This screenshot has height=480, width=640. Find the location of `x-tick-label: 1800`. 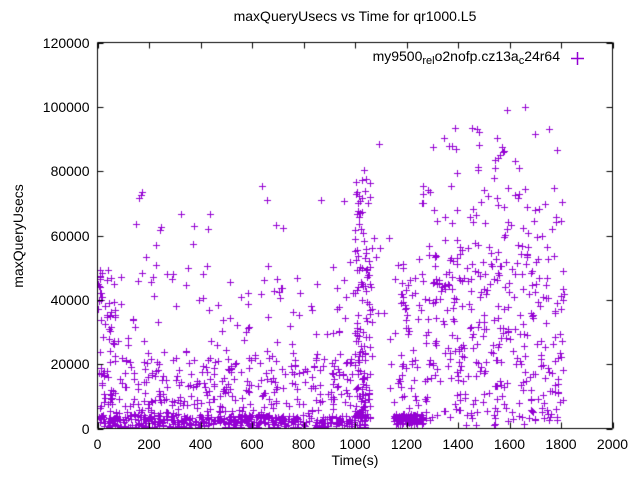

x-tick-label: 1800 is located at coordinates (561, 443).